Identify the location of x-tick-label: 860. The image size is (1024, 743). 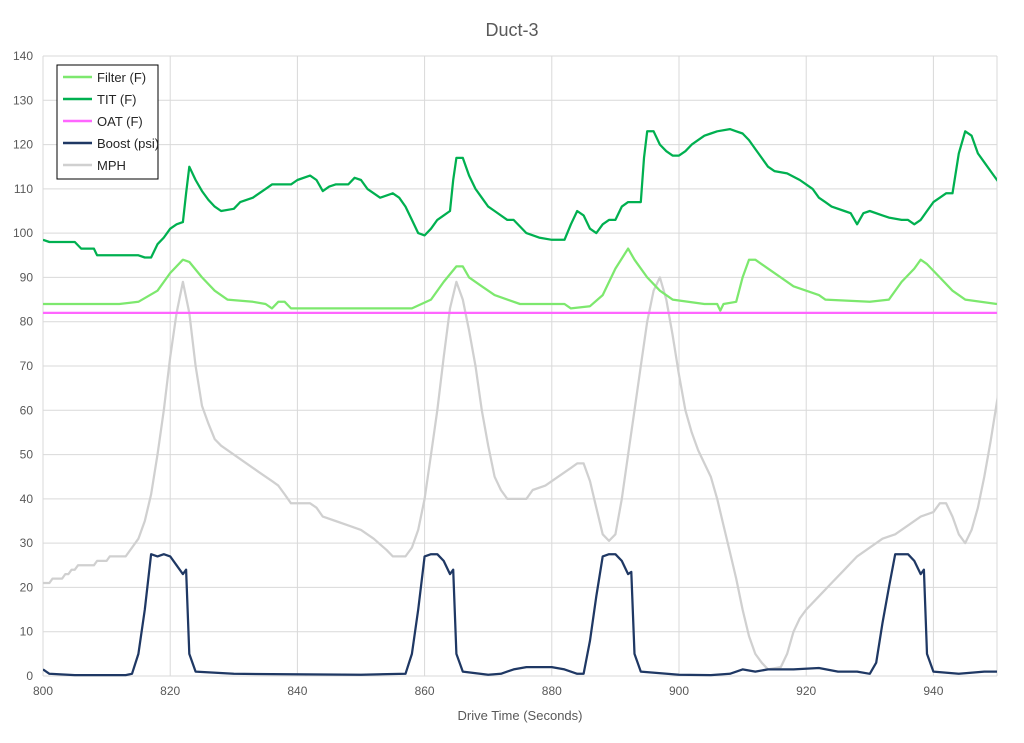
(425, 691).